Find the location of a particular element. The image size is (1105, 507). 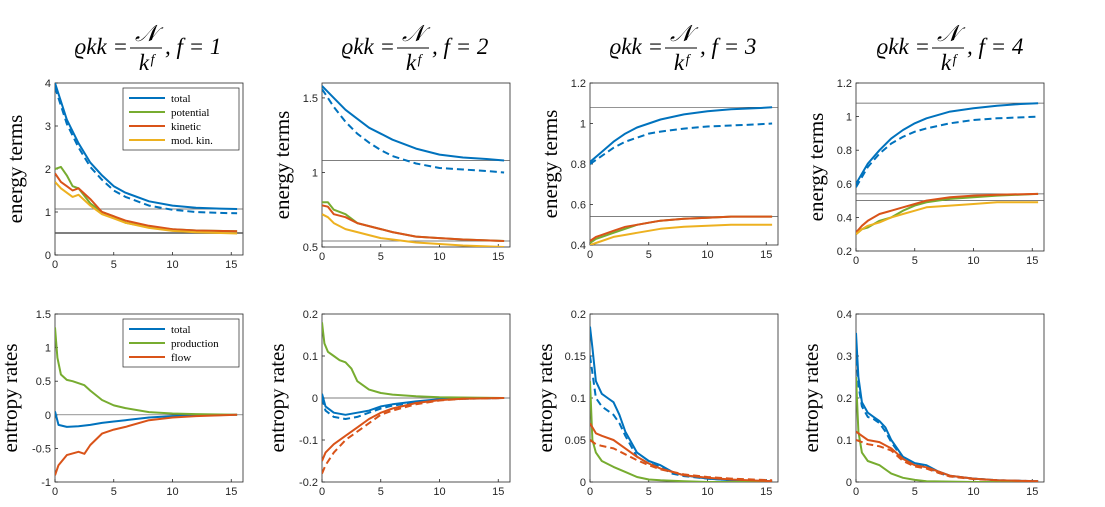

y-tick-label: 0.4 is located at coordinates (844, 315).